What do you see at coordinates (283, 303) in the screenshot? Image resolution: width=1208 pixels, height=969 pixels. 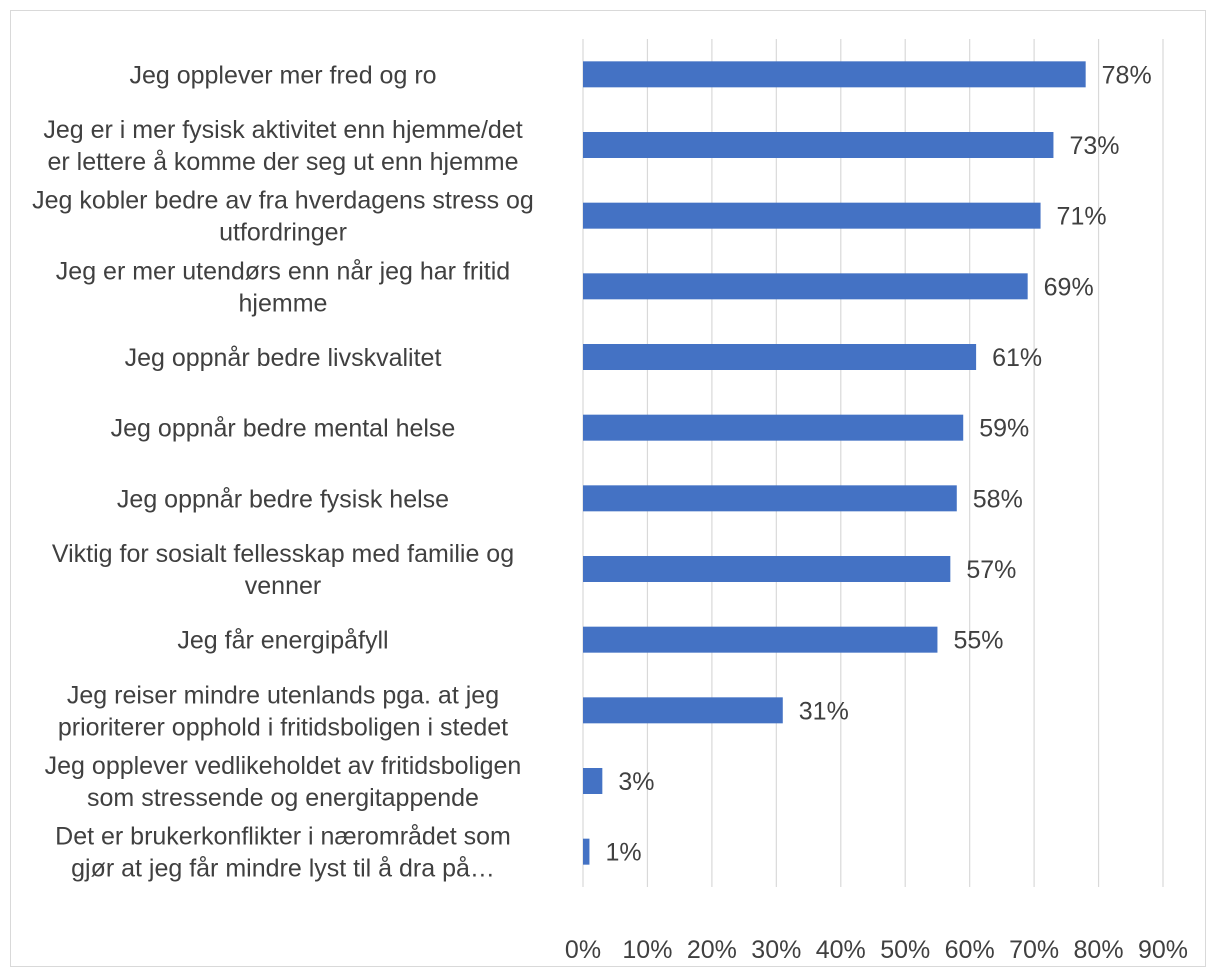 I see `category-label: hjemme` at bounding box center [283, 303].